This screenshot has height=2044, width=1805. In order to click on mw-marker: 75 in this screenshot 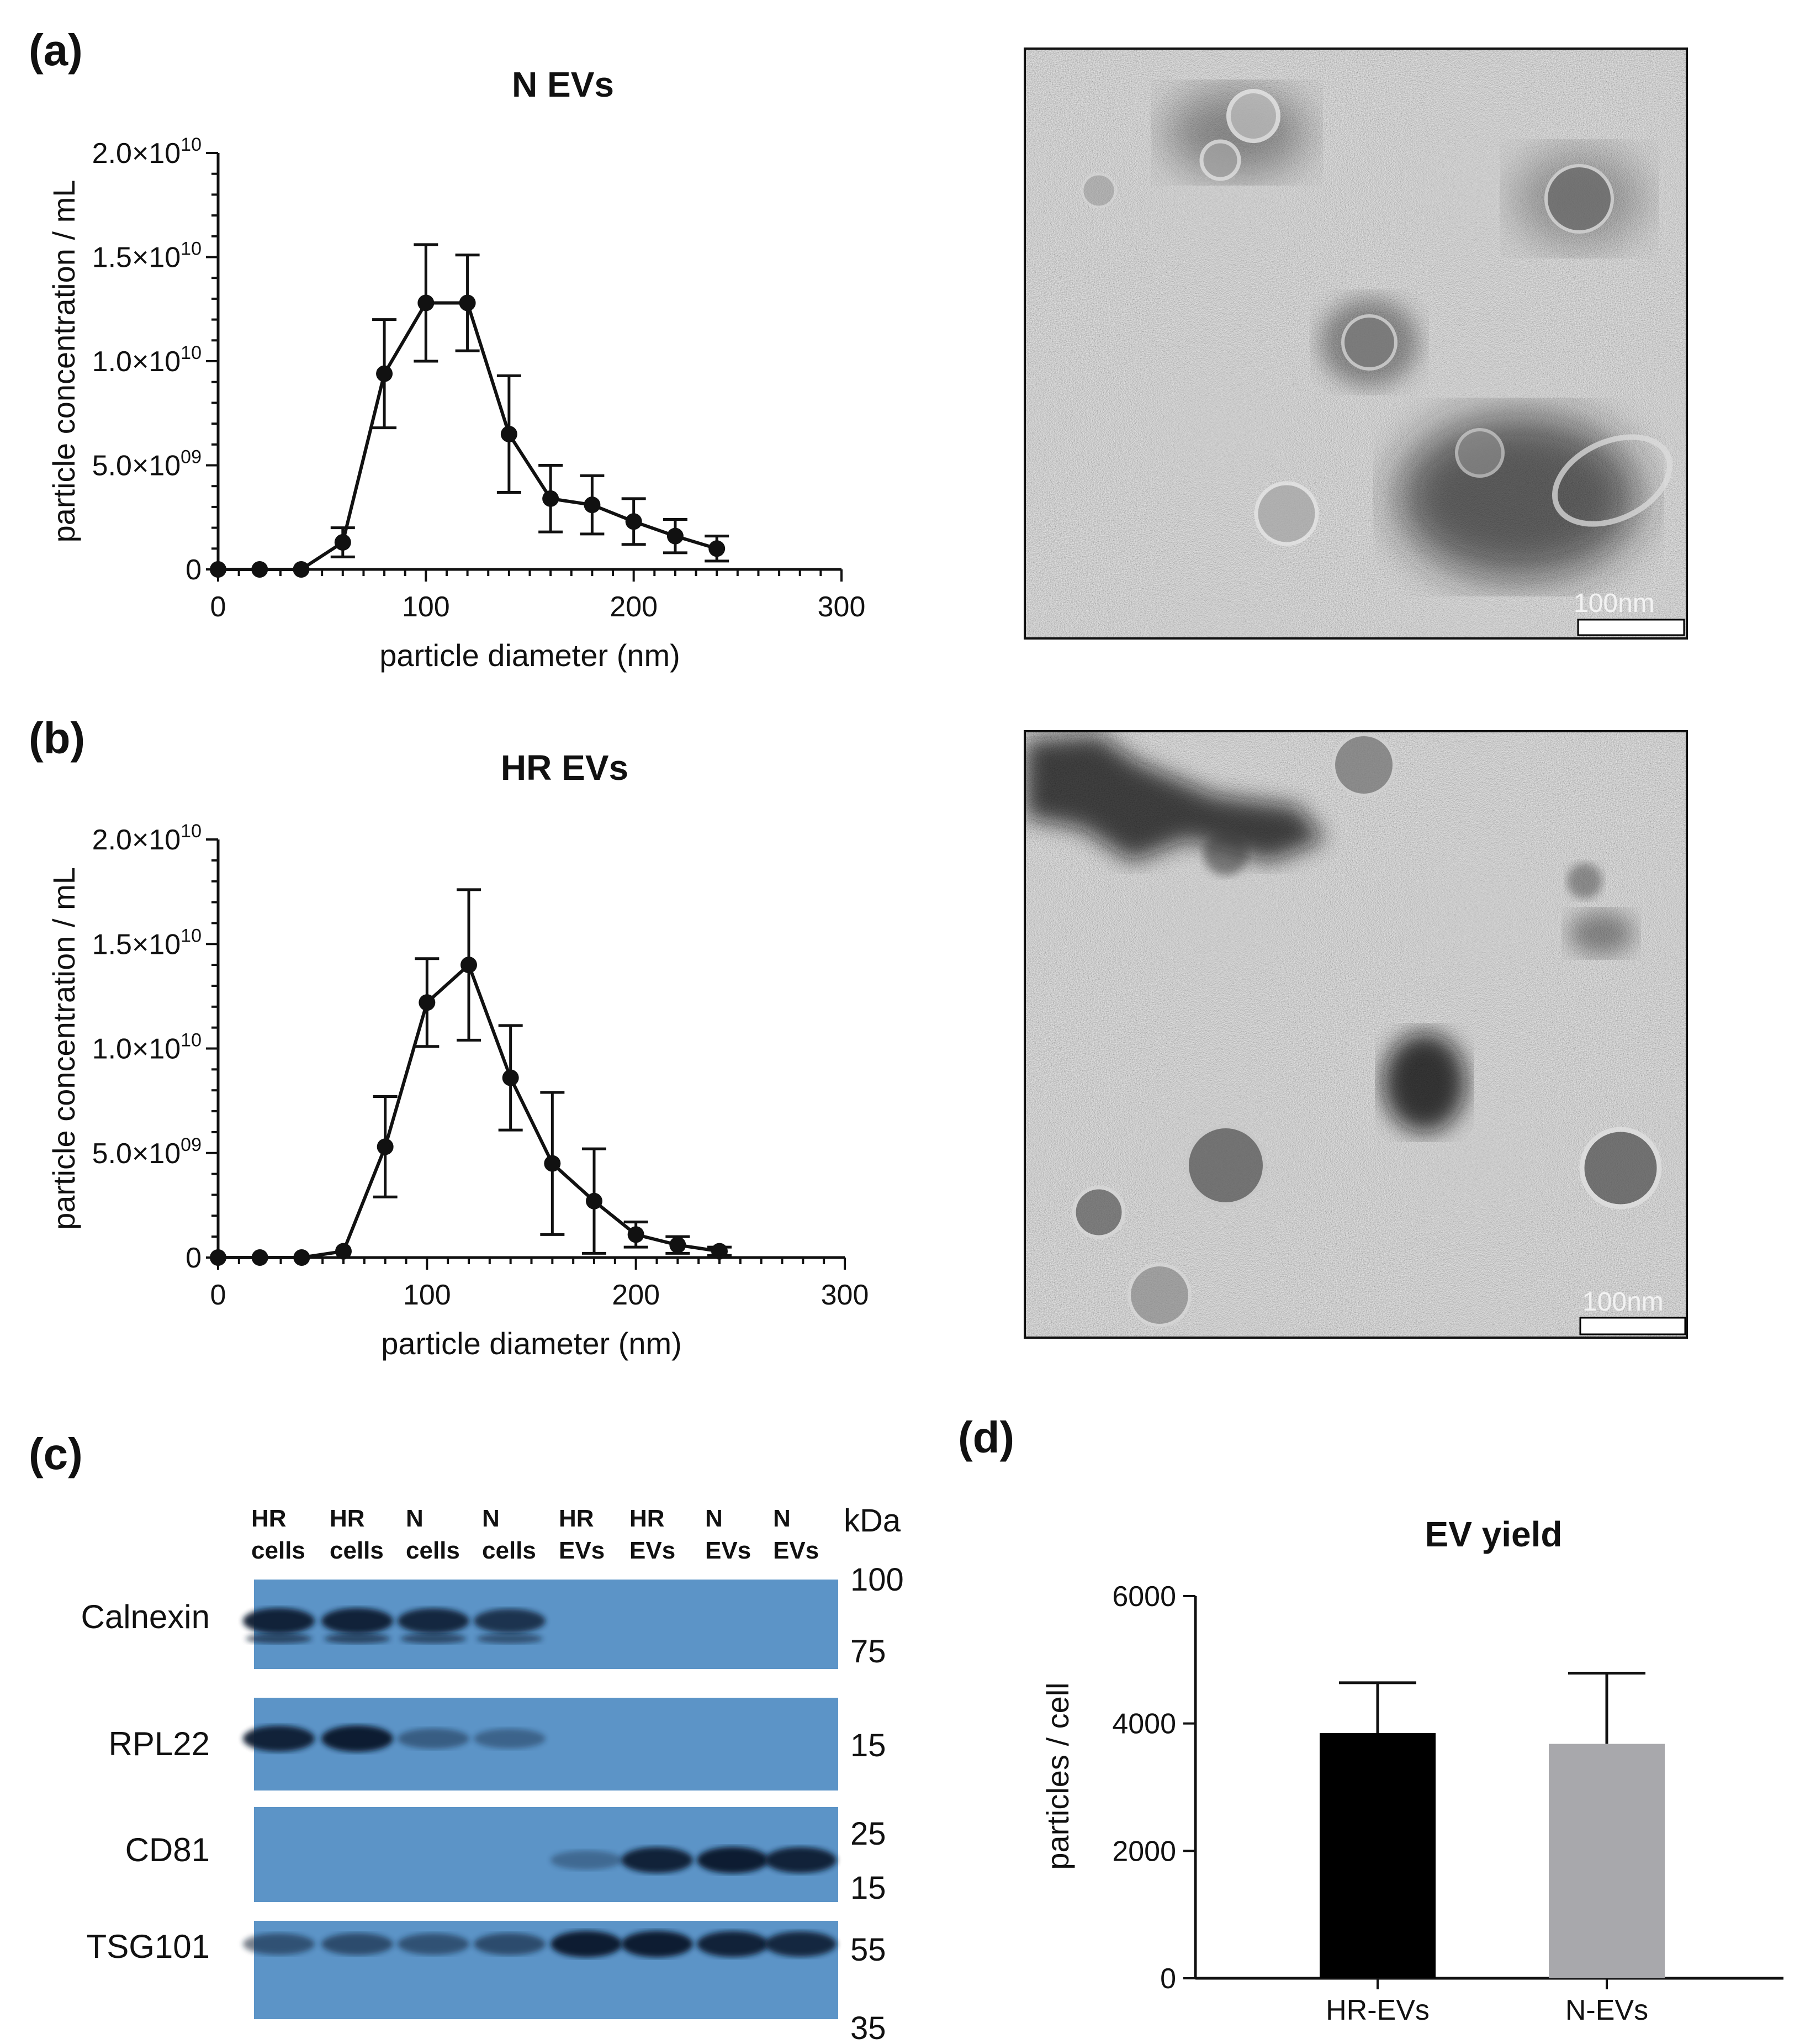, I will do `click(868, 1652)`.